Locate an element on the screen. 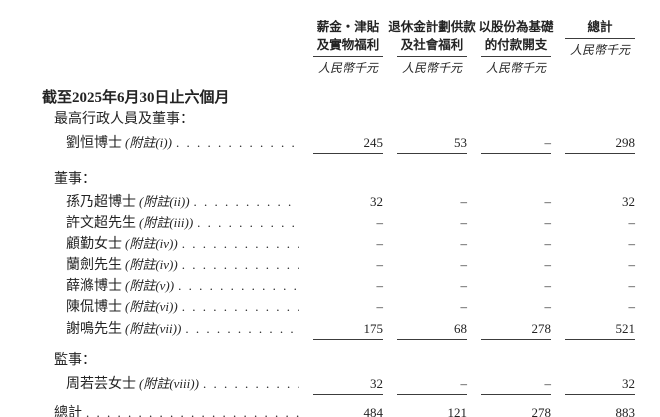 The image size is (660, 417). column-header-share-based: 以股份為基礎 的付款開支 人民幣千元 is located at coordinates (516, 47).